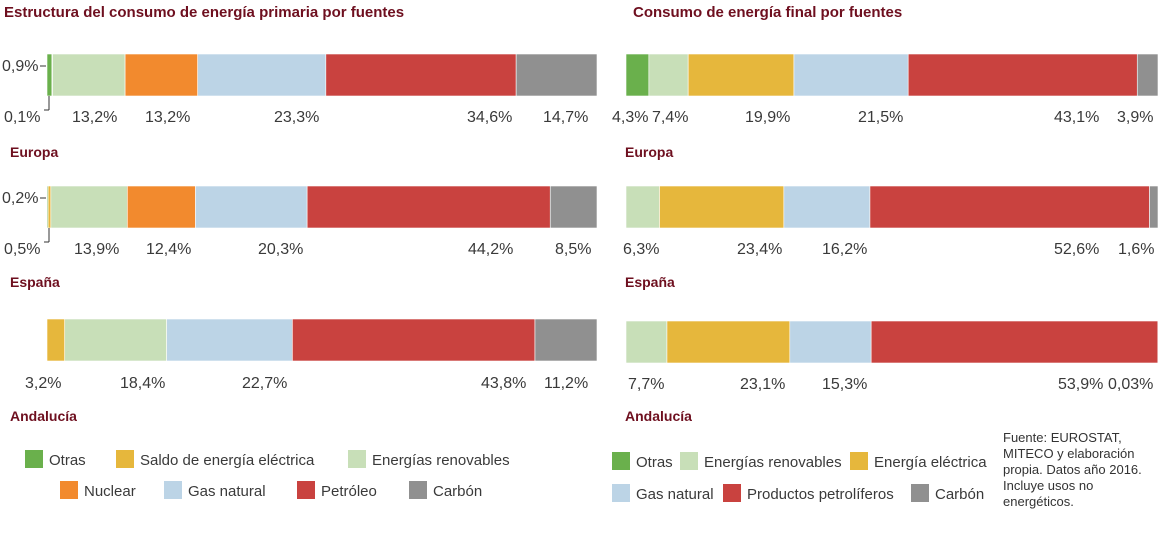  What do you see at coordinates (22, 249) in the screenshot?
I see `data-label: 0,5%` at bounding box center [22, 249].